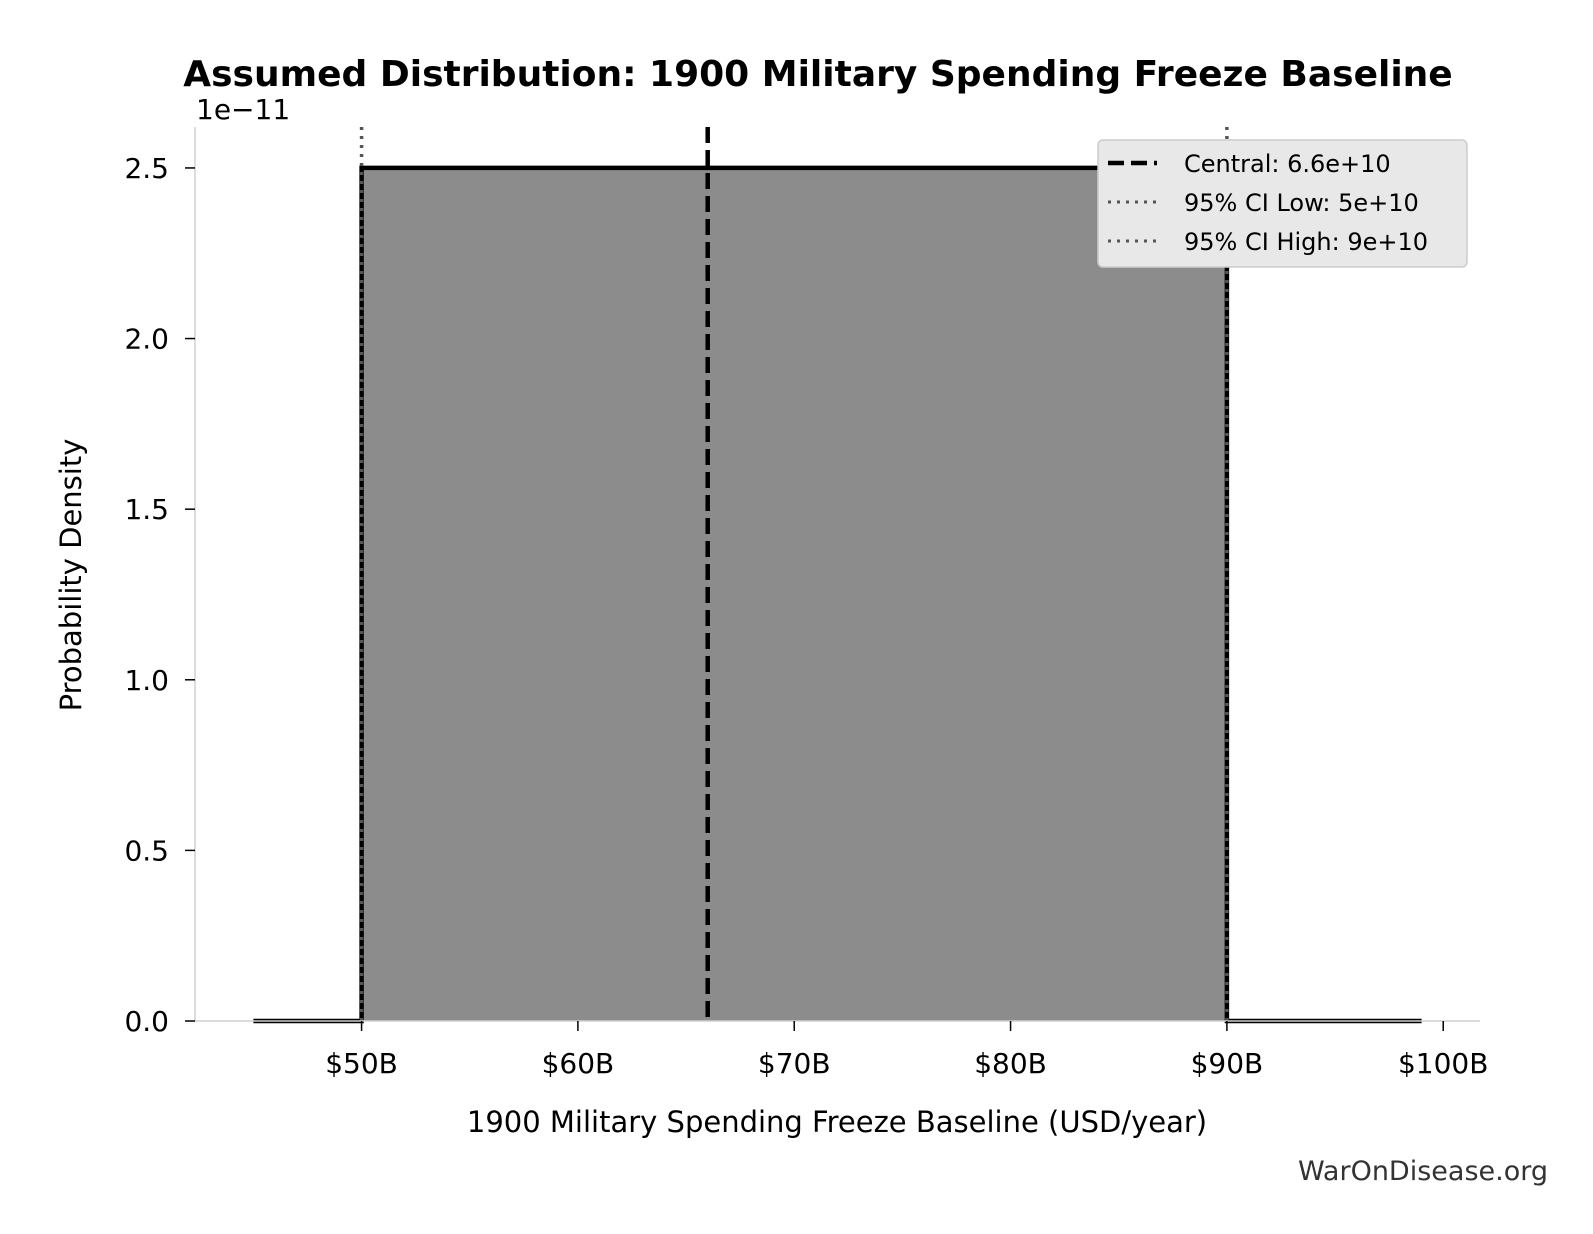 The height and width of the screenshot is (1234, 1593). What do you see at coordinates (1423, 1171) in the screenshot?
I see `watermark: WarOnDisease.org` at bounding box center [1423, 1171].